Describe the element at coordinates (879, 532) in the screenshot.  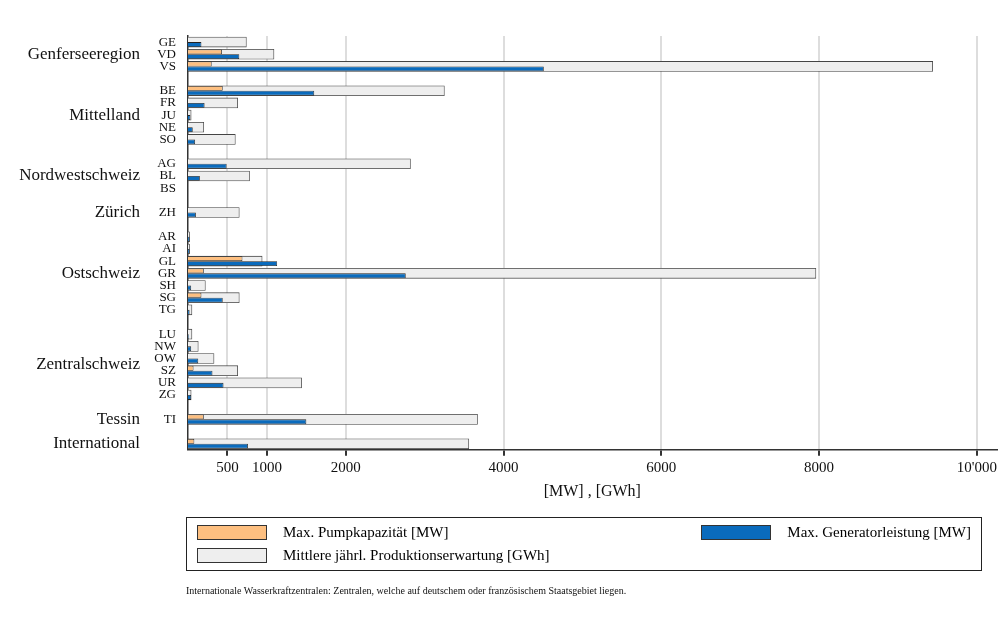
I see `legend-label: Max. Generatorleistung [MW]` at that location.